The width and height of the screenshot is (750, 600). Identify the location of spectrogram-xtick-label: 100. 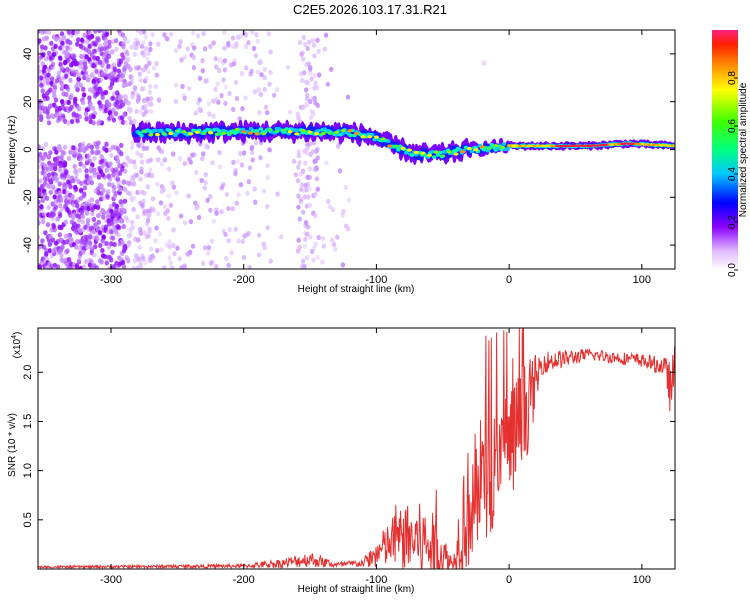
(642, 280).